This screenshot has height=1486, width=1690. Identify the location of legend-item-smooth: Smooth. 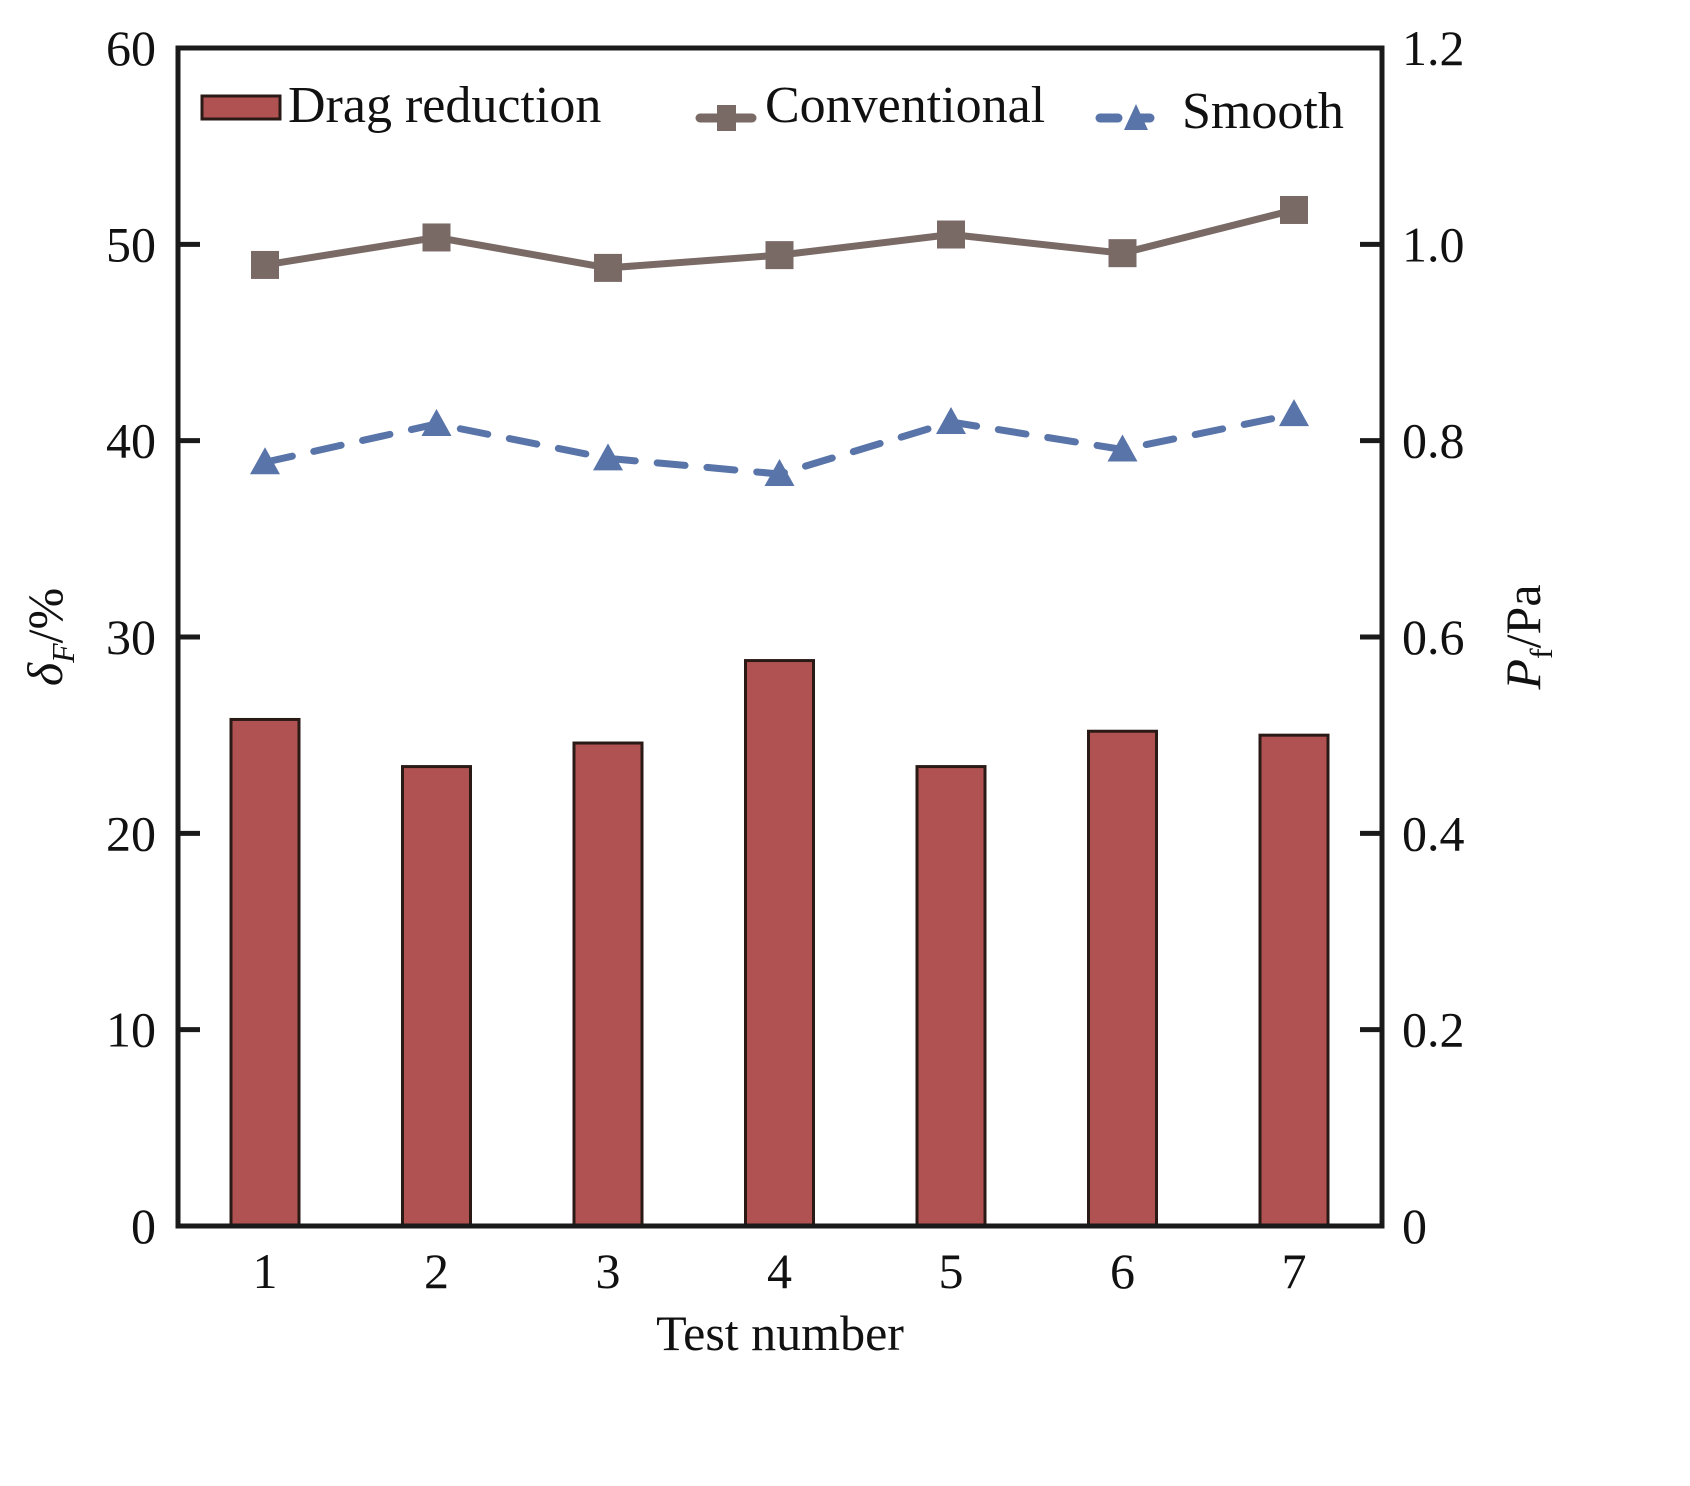
(1219, 111).